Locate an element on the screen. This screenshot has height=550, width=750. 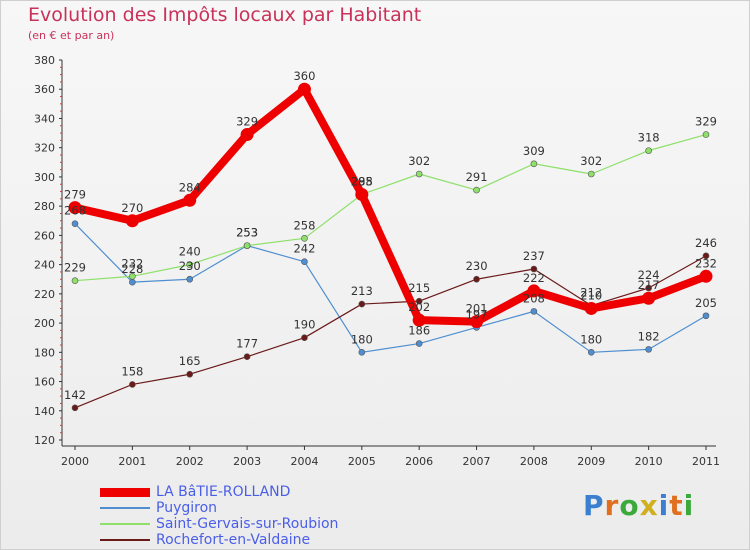
y-tick-label: 140 is located at coordinates (44, 411).